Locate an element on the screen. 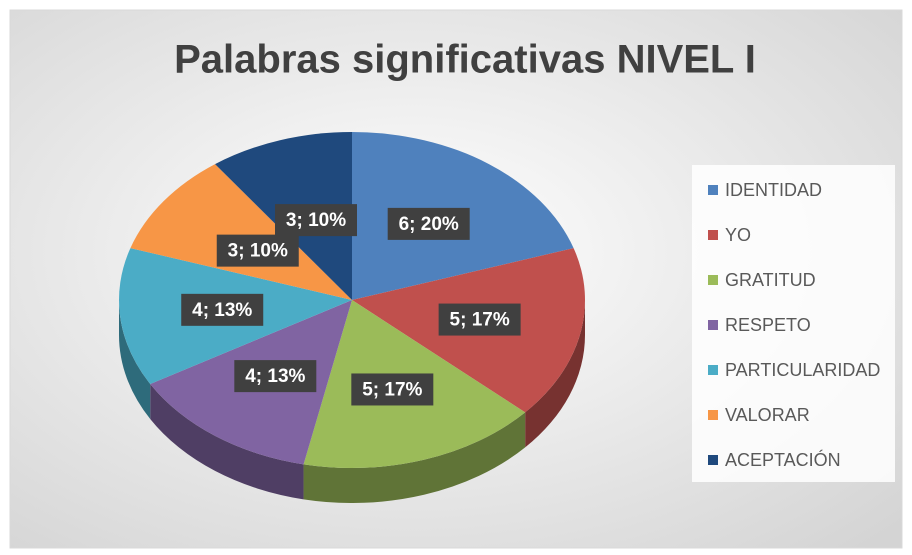 The image size is (912, 555). legend-box is located at coordinates (793, 323).